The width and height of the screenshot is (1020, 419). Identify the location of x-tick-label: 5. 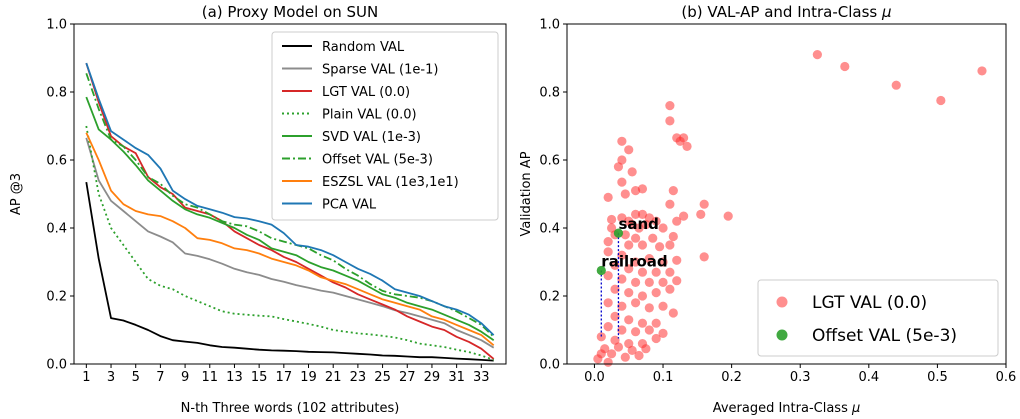
(136, 377).